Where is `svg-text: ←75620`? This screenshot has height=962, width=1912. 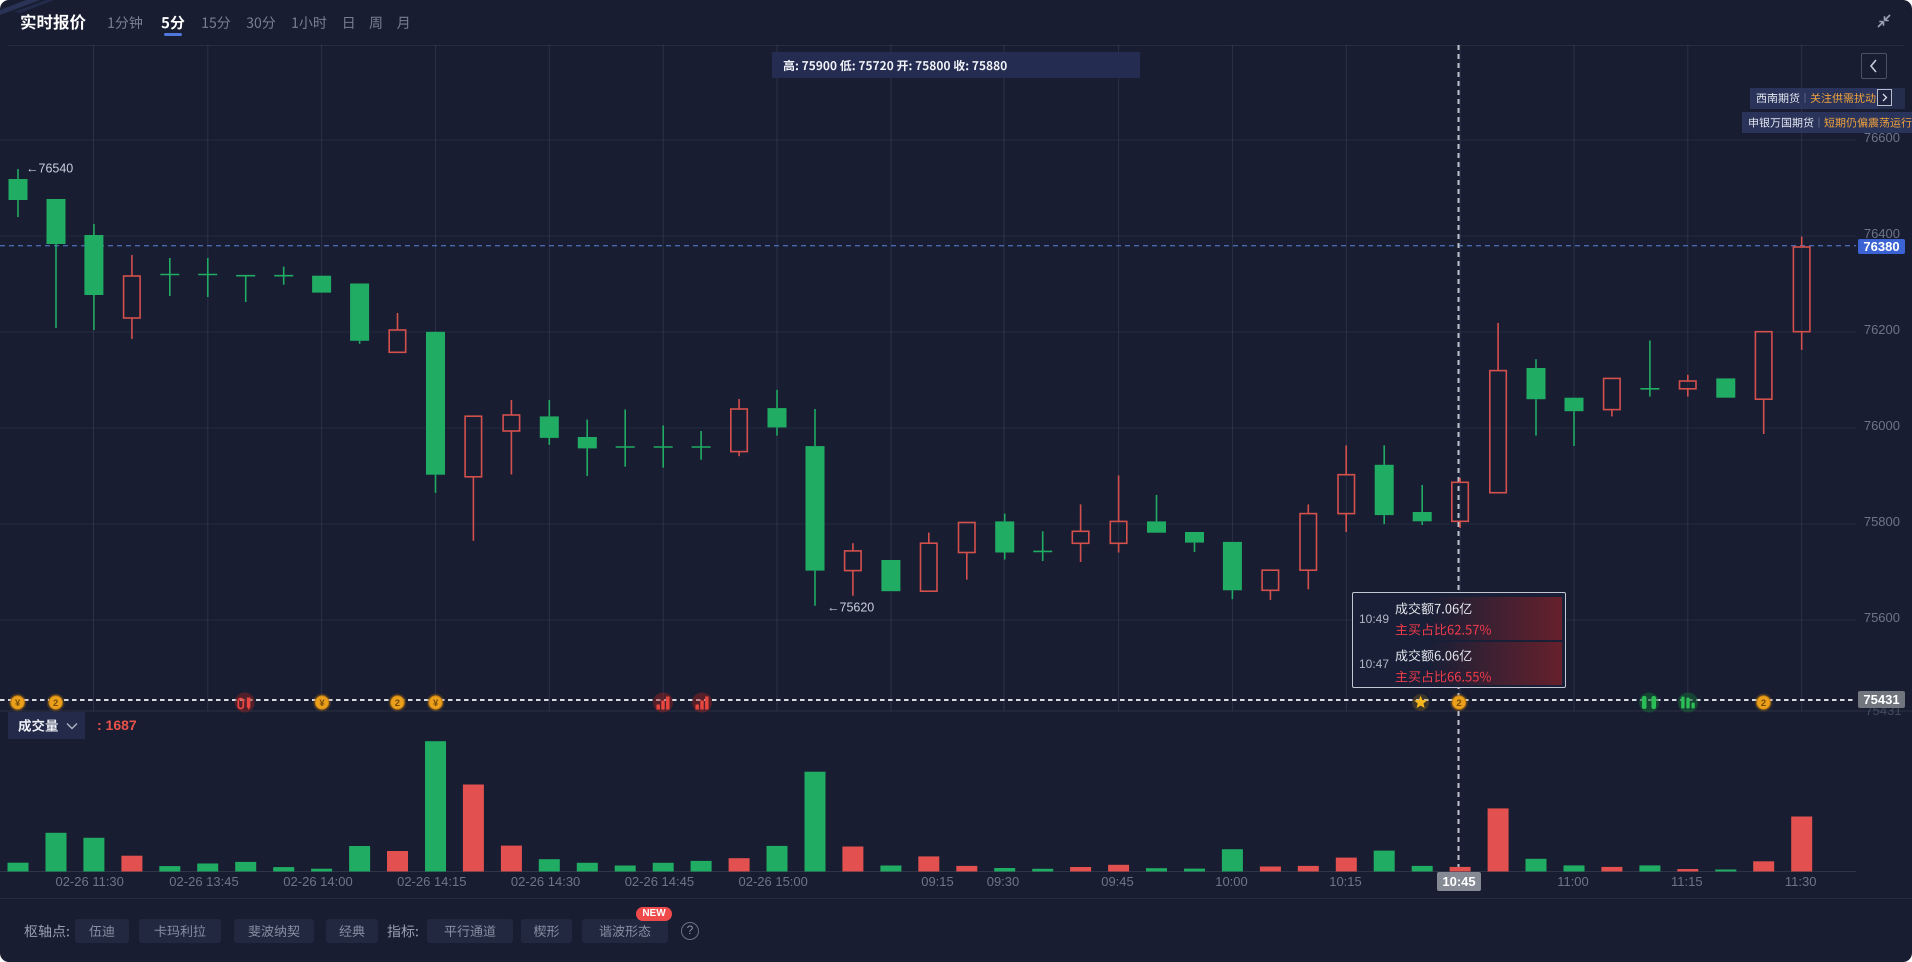 svg-text: ←75620 is located at coordinates (850, 608).